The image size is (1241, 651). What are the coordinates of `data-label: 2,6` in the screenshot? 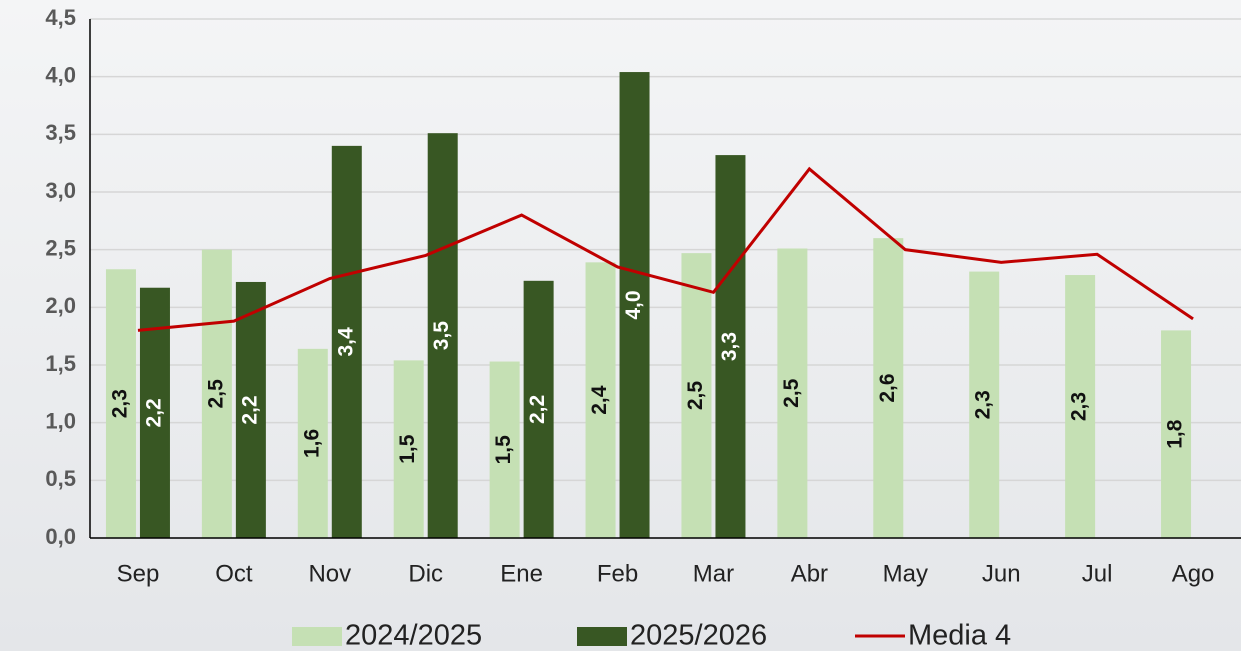 It's located at (887, 387).